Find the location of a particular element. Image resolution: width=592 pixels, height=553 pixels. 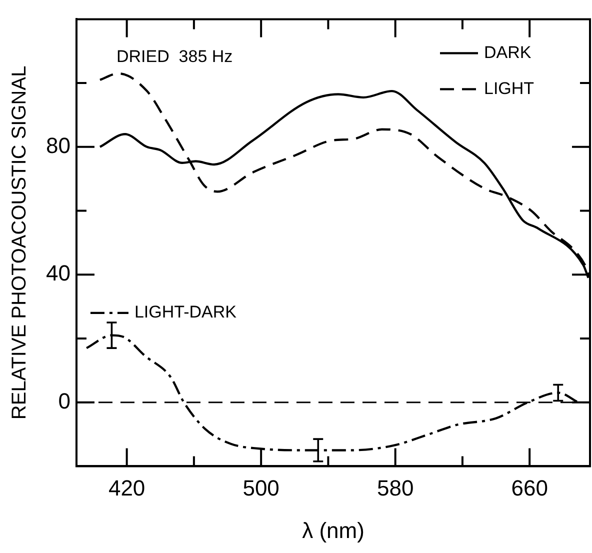

x-axis-title: λ (nm) is located at coordinates (333, 530).